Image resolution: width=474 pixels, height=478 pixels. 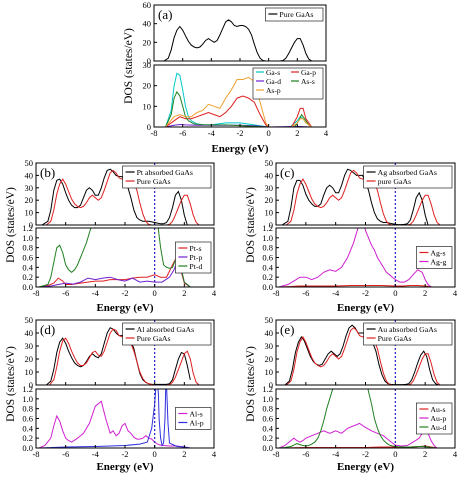 I want to click on panel-d-top-ytick-label: 30, so click(x=29, y=346).